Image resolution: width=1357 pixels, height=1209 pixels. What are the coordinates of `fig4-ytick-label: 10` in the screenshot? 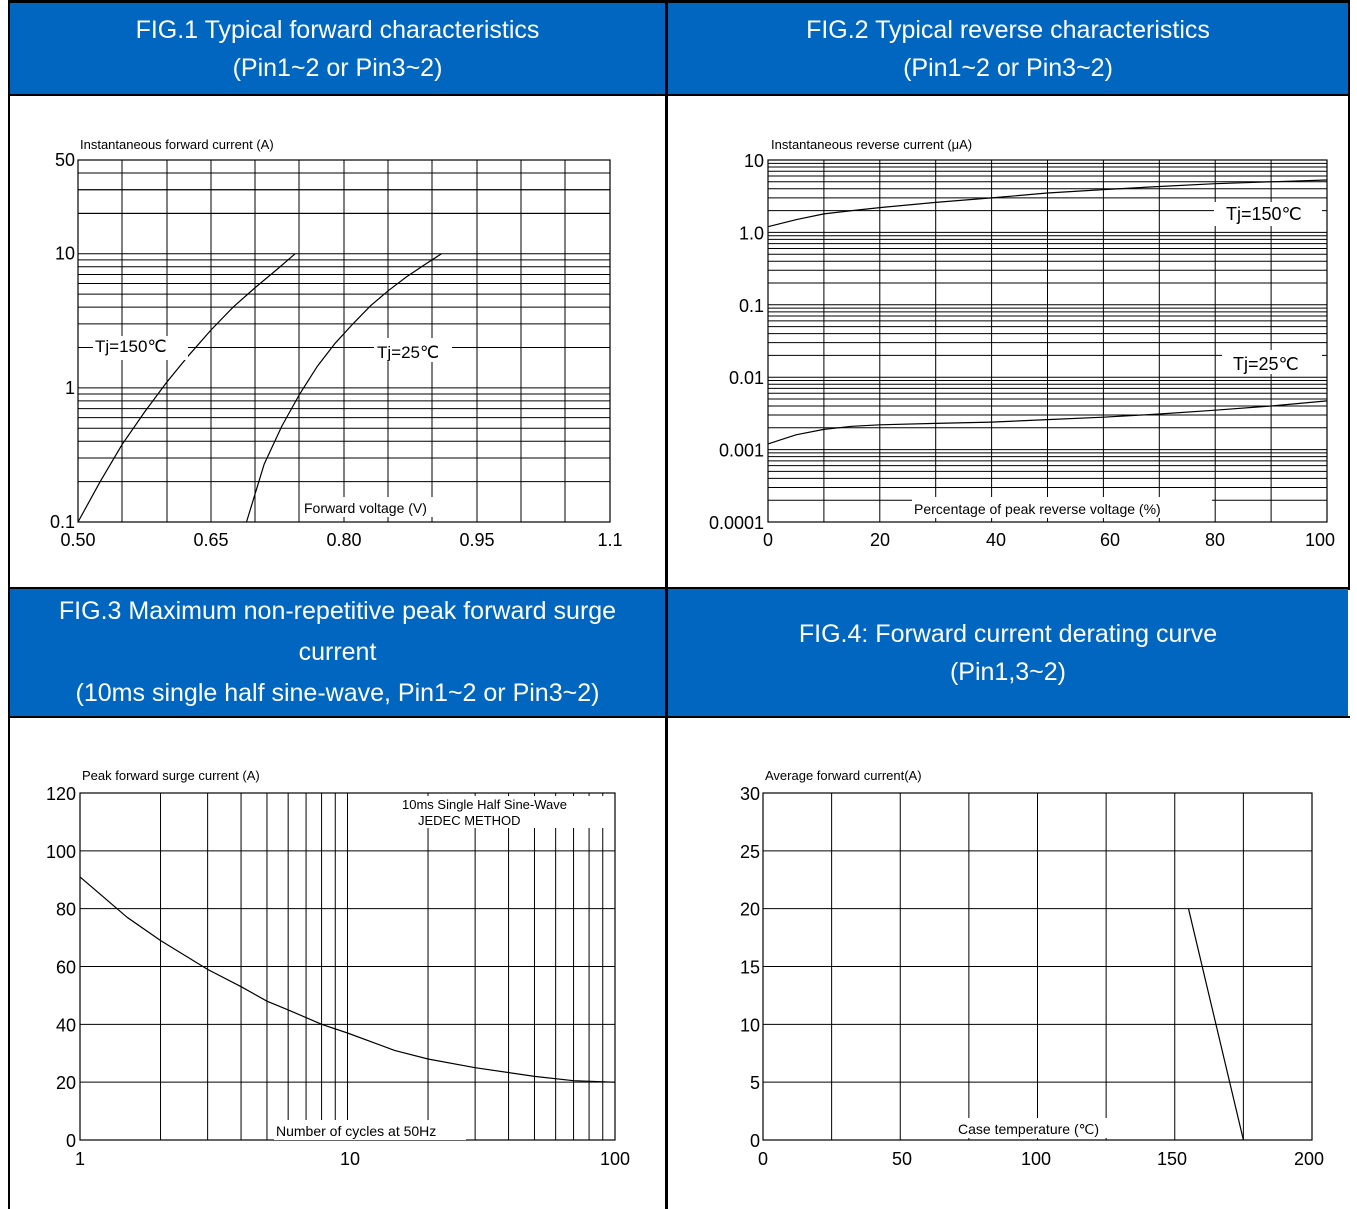 It's located at (750, 1025).